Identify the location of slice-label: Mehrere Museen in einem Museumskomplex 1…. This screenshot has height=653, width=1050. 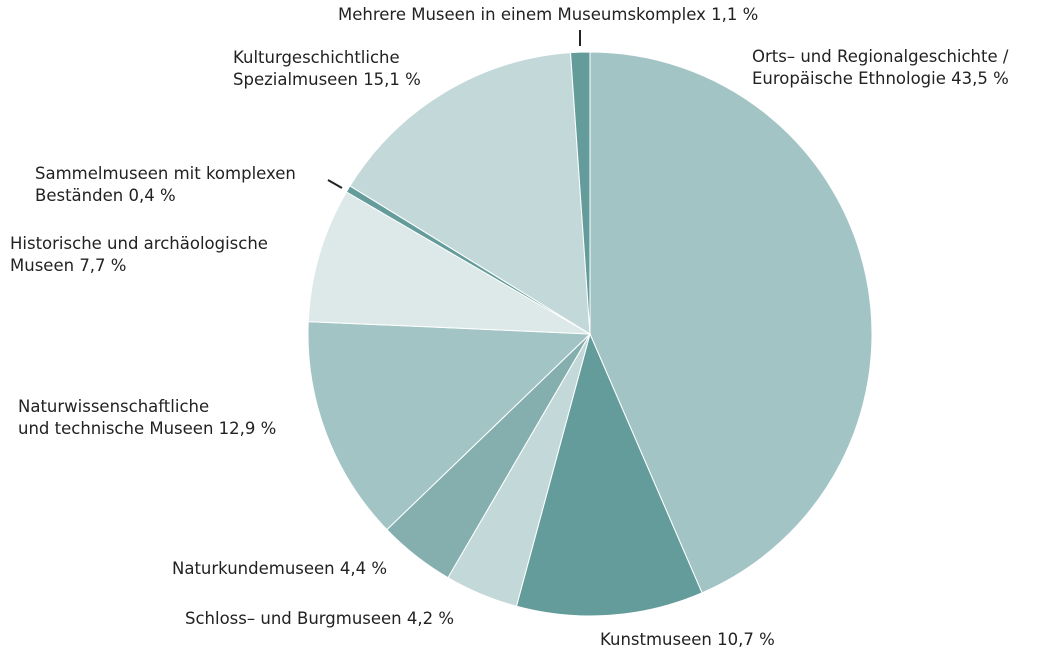
(548, 14).